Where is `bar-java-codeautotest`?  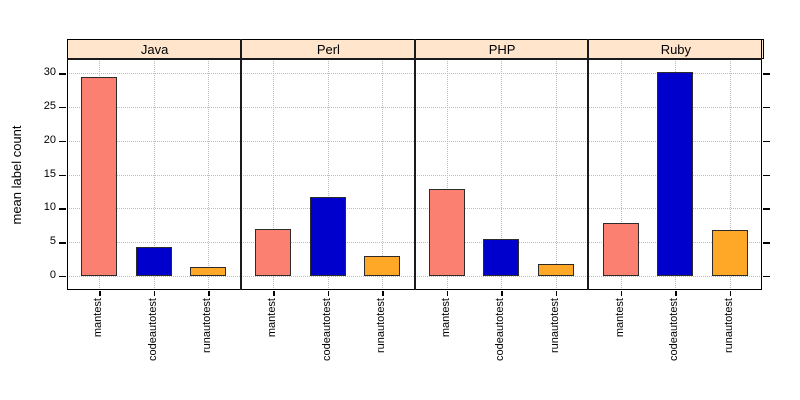 bar-java-codeautotest is located at coordinates (153, 261).